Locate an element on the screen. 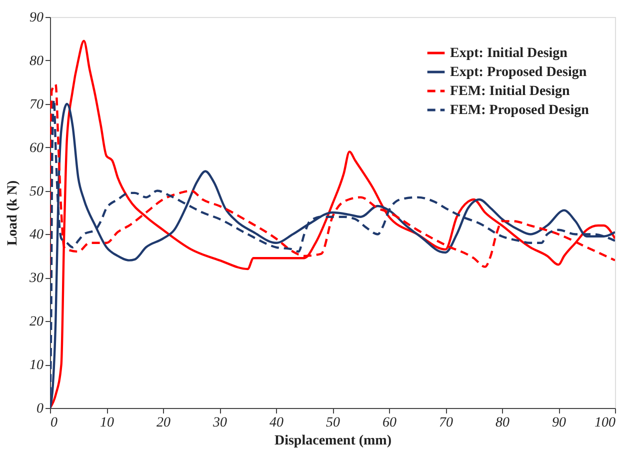 The height and width of the screenshot is (452, 630). x-tick-label: 40 is located at coordinates (277, 423).